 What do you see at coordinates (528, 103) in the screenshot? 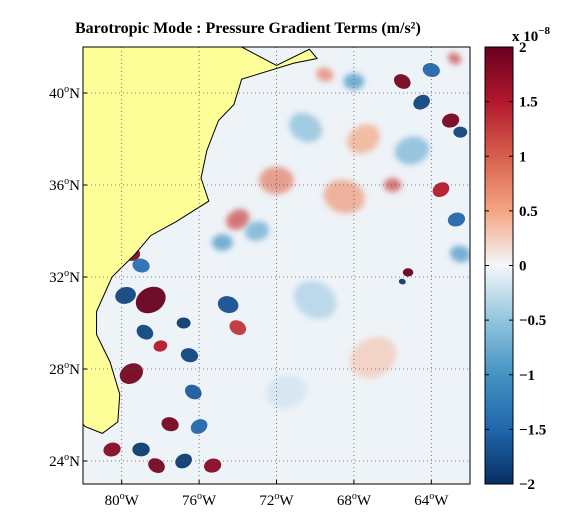
I see `colorbar-tick-label: 1.5` at bounding box center [528, 103].